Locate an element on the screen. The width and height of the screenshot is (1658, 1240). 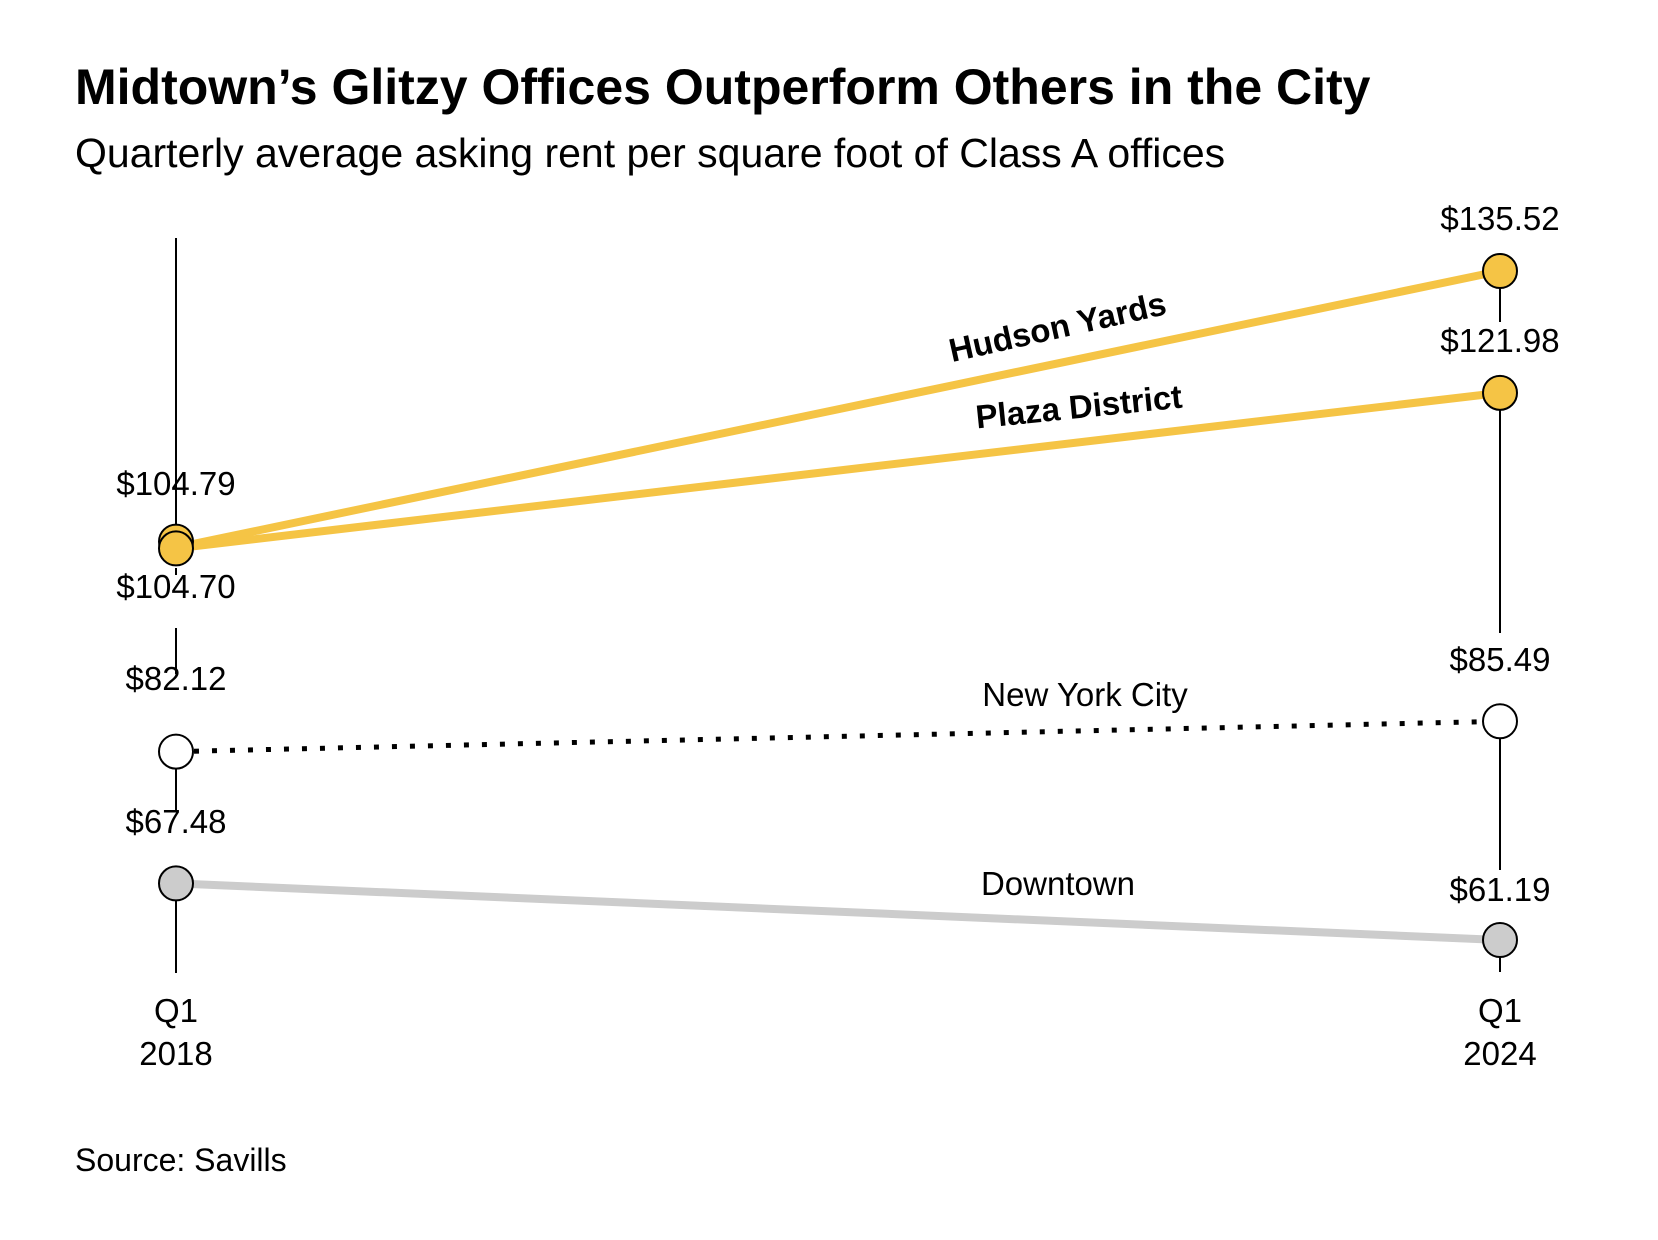
x-tick-label: 2018 is located at coordinates (175, 1053).